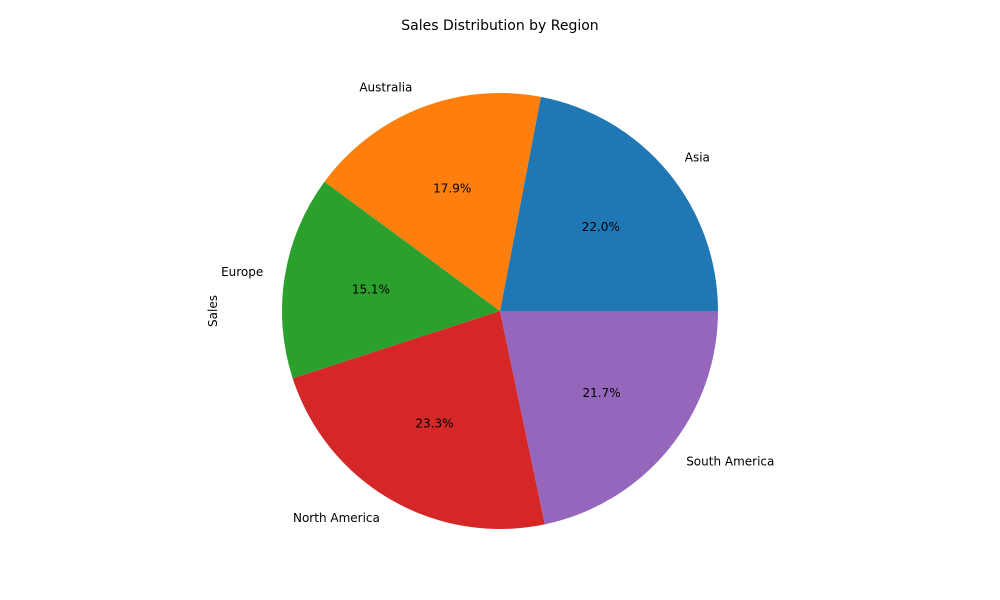 Image resolution: width=1000 pixels, height=600 pixels. I want to click on slice-label-north-america: North America, so click(336, 518).